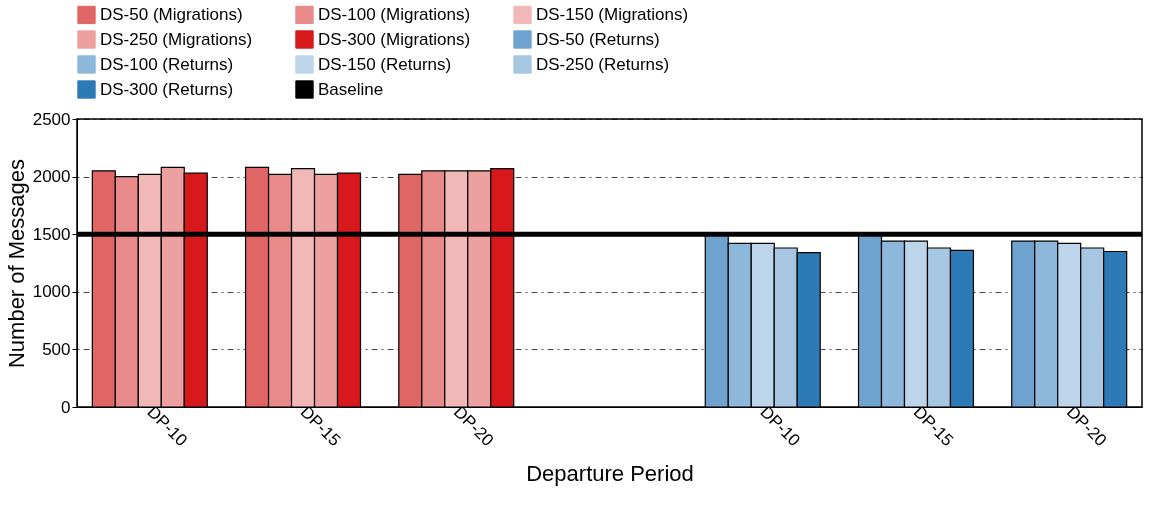  What do you see at coordinates (16, 263) in the screenshot?
I see `y-axis-title: Number of Messages` at bounding box center [16, 263].